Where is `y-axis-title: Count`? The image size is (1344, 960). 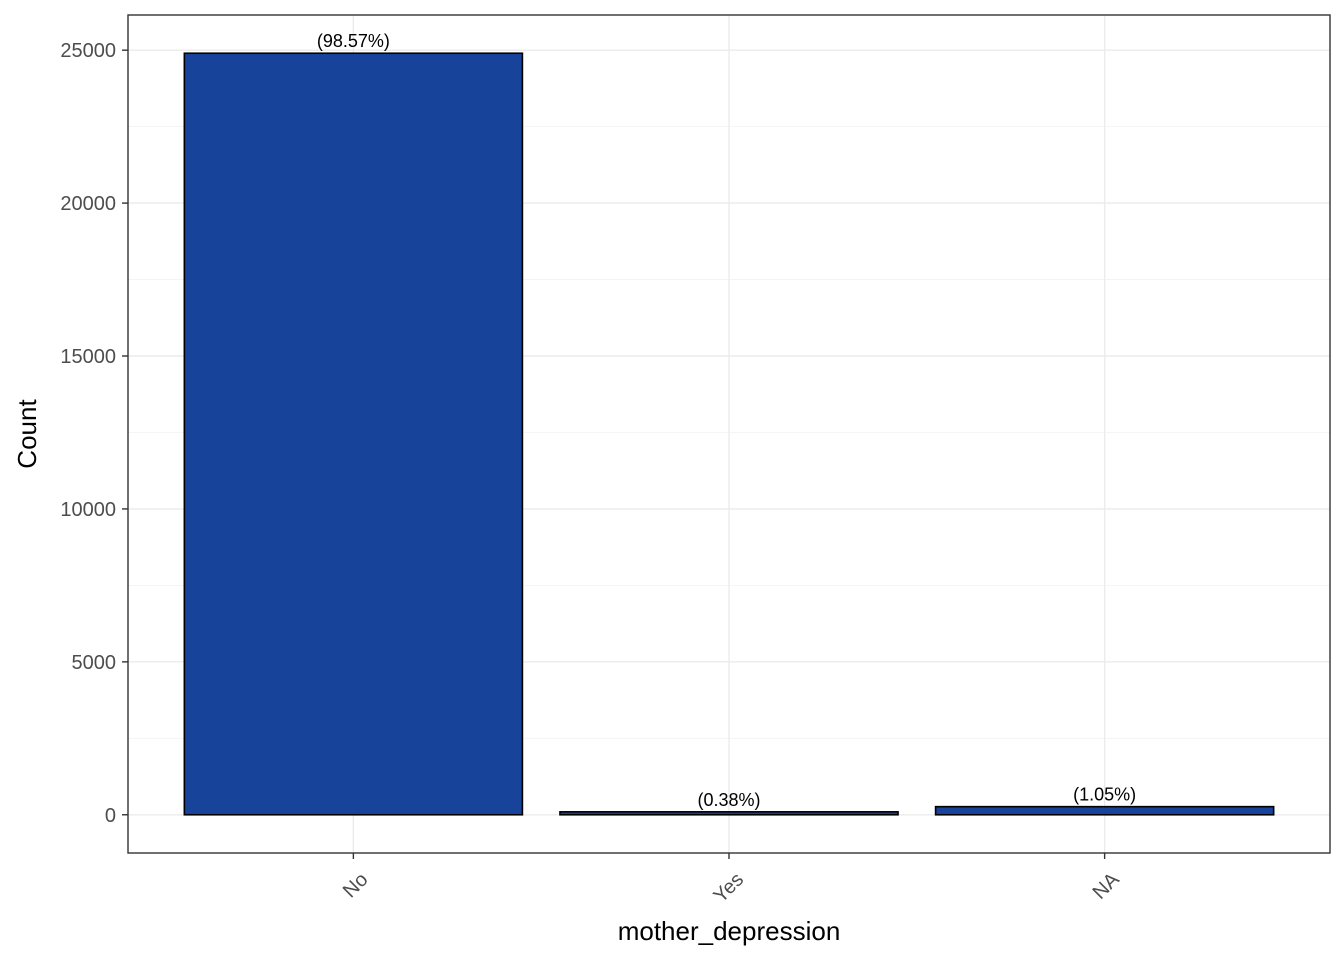 y-axis-title: Count is located at coordinates (27, 434).